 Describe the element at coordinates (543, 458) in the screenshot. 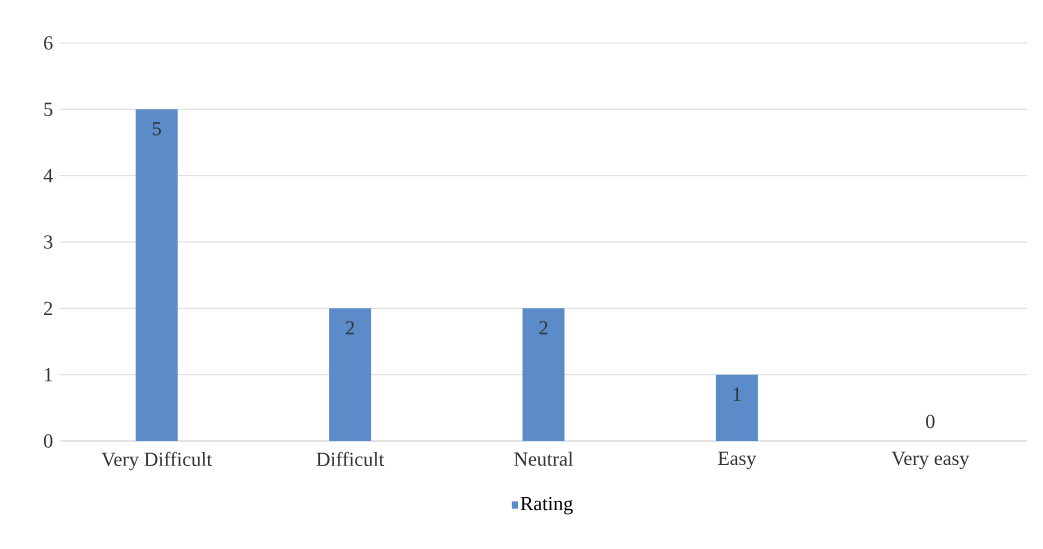

I see `x-tick-label: Neutral` at that location.